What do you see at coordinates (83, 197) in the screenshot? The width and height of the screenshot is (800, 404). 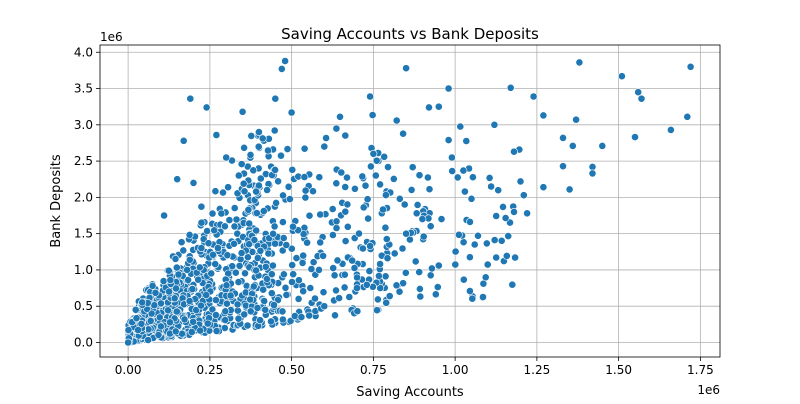 I see `y-tick-label: 2.0` at bounding box center [83, 197].